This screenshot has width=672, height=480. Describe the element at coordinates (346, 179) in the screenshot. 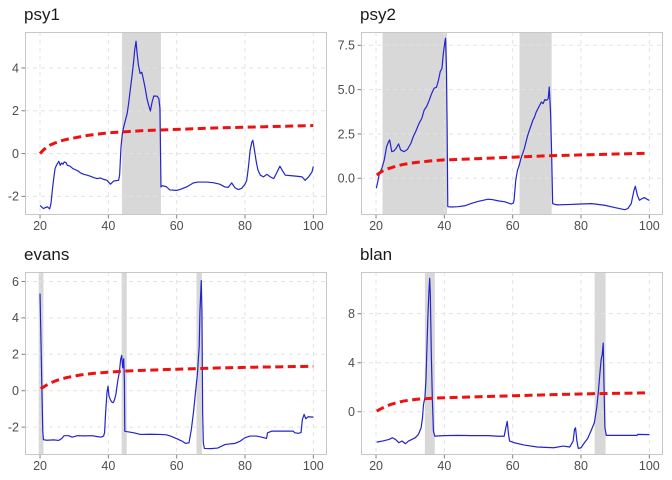

I see `y-tick-label: 0.0` at that location.